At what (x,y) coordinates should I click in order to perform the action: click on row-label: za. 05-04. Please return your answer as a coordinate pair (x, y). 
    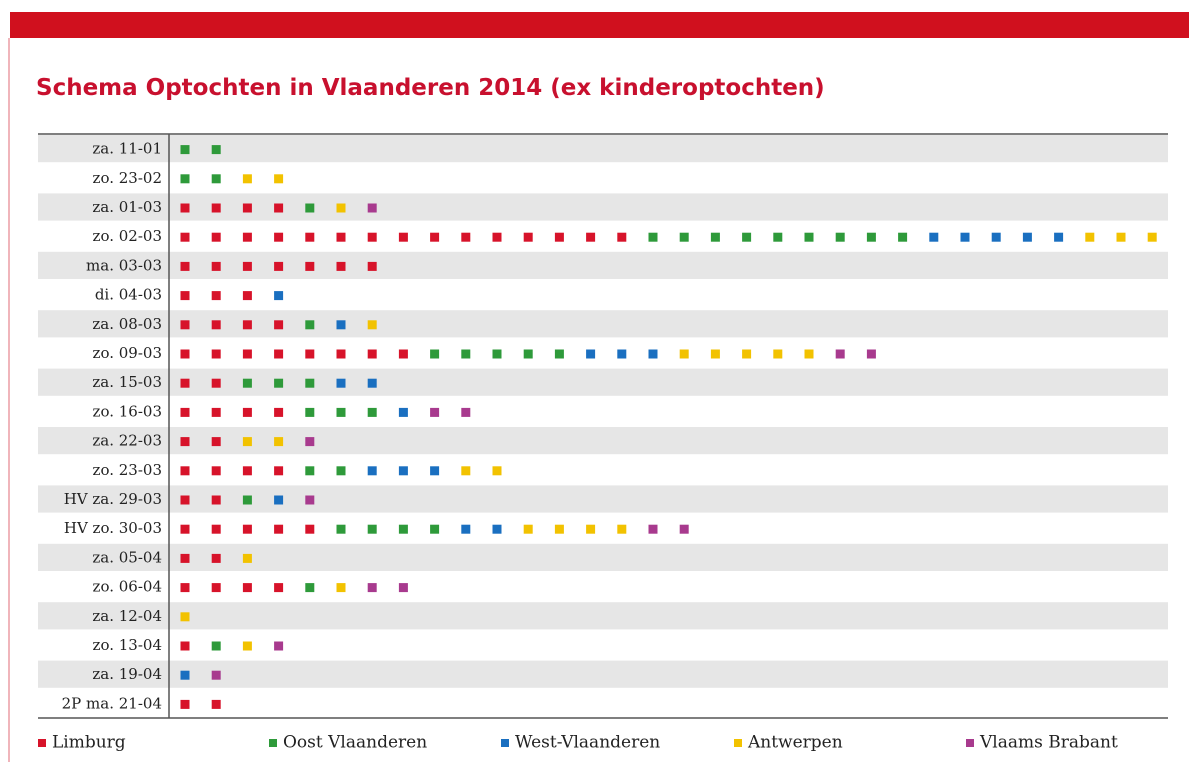
    Looking at the image, I should click on (127, 557).